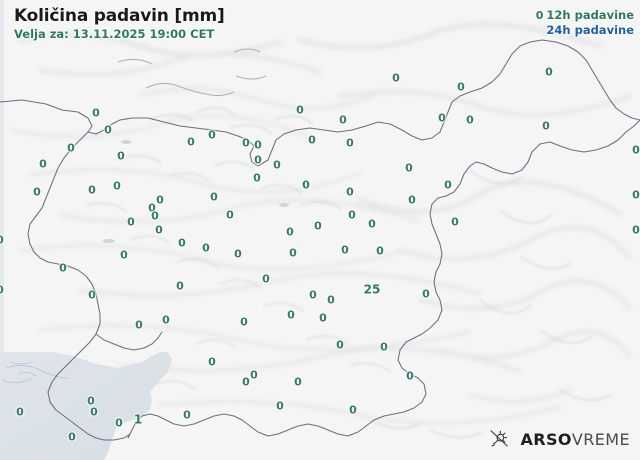 The height and width of the screenshot is (460, 640). Describe the element at coordinates (138, 419) in the screenshot. I see `station-value: 1` at that location.